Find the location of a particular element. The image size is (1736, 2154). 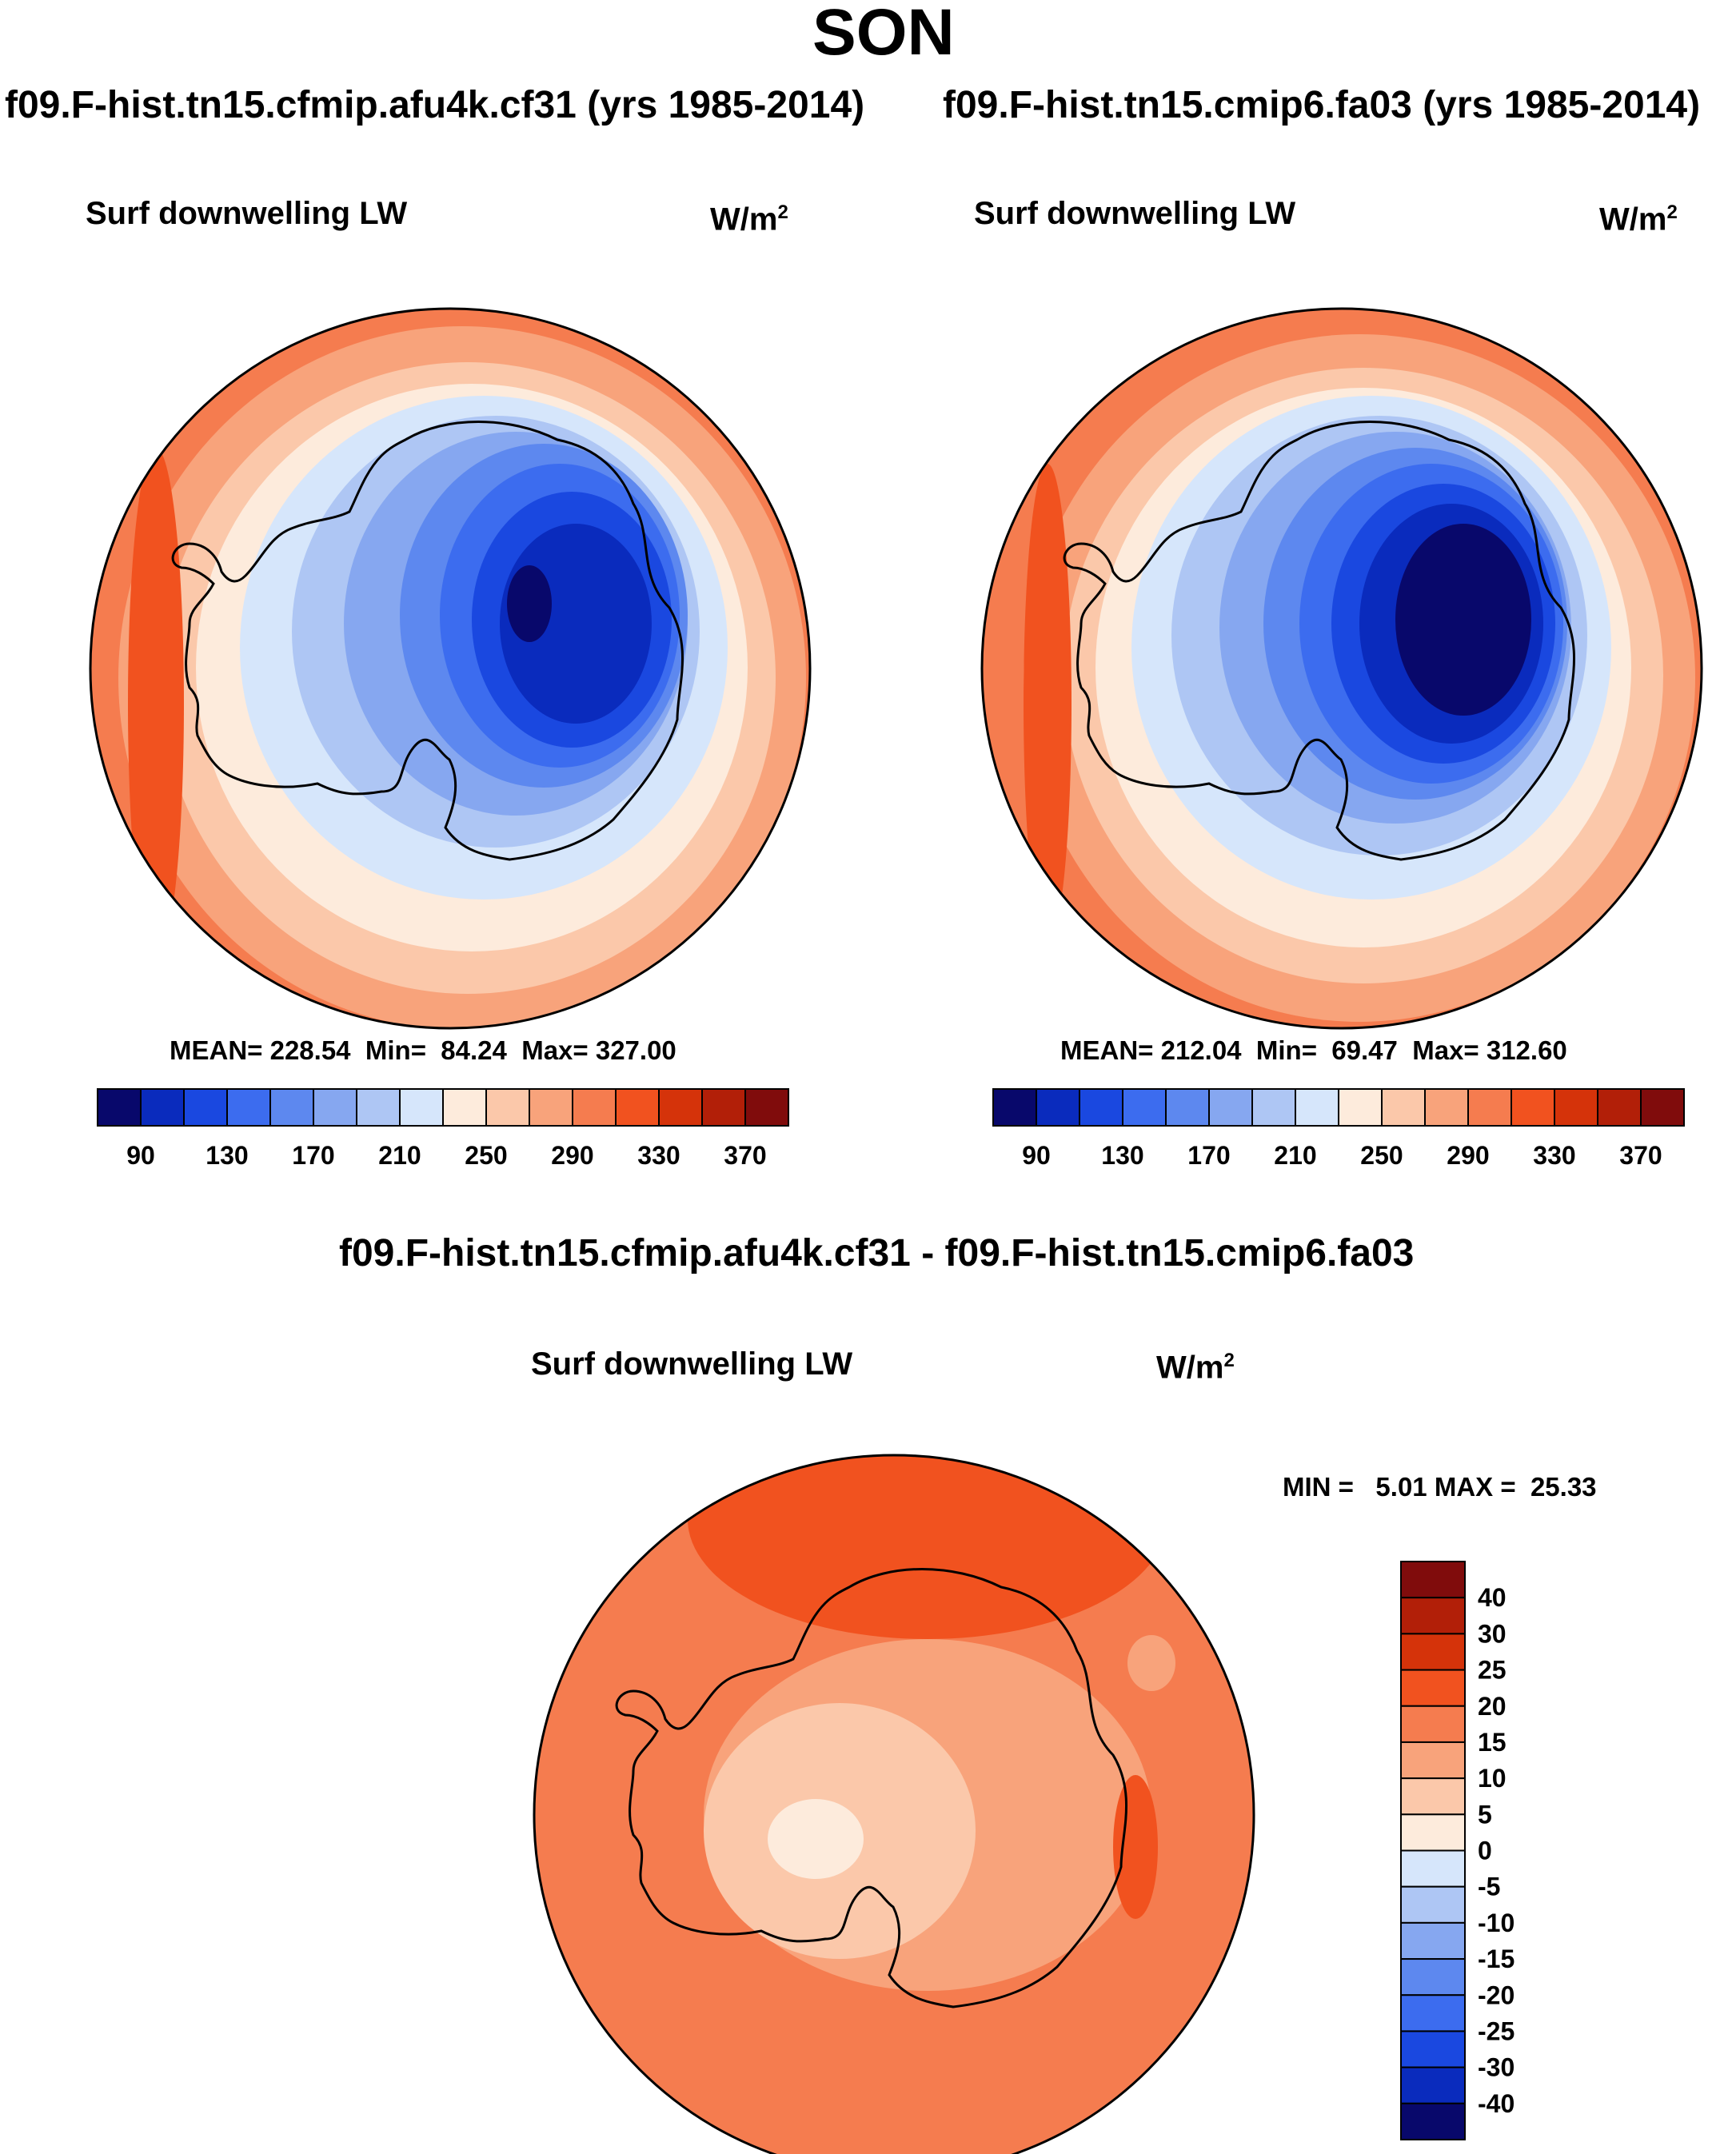

colorbar-tick-label: -15 is located at coordinates (1496, 1959).